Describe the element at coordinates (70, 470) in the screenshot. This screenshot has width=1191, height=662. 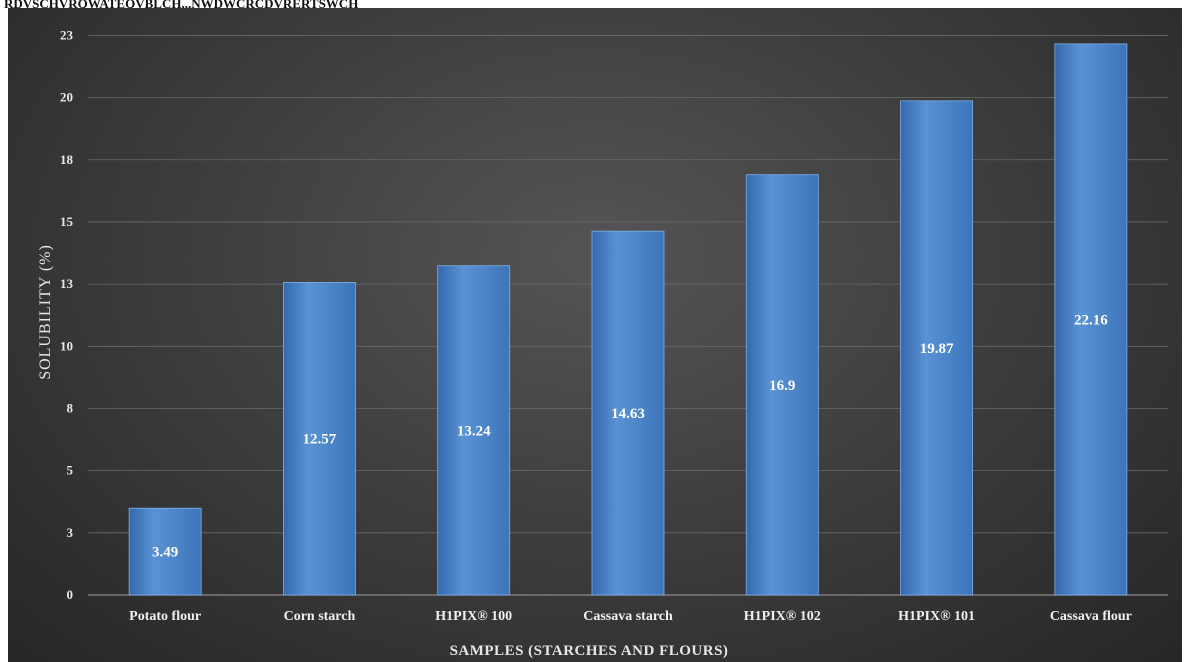
I see `y-tick-label: 5` at that location.